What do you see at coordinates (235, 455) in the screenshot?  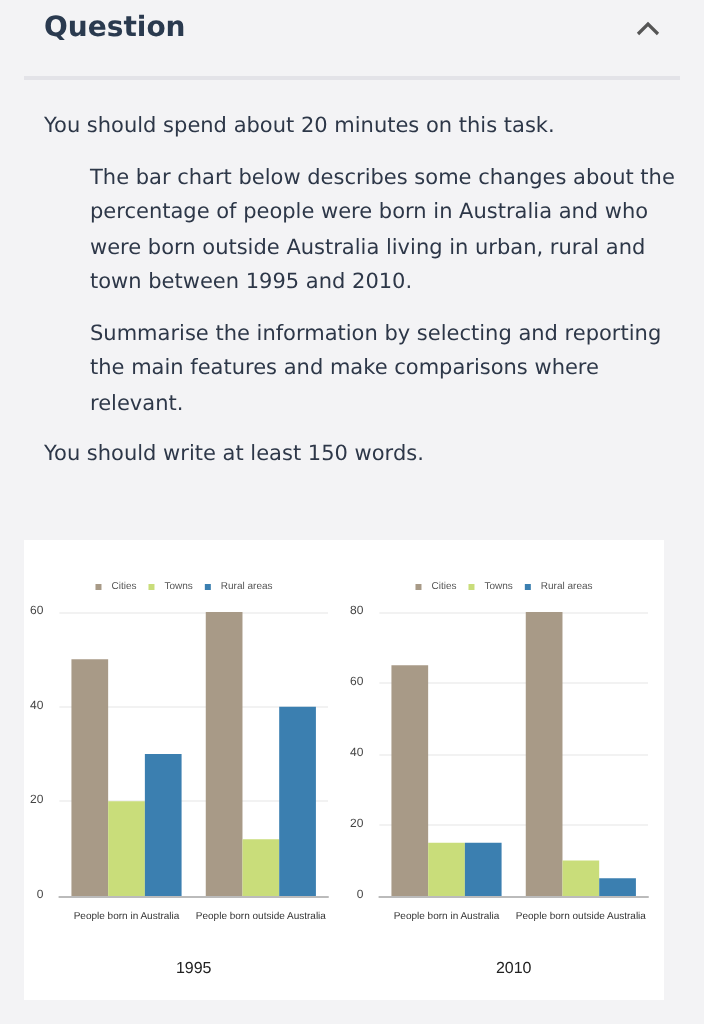 I see `text: You should write at least 150 words.` at bounding box center [235, 455].